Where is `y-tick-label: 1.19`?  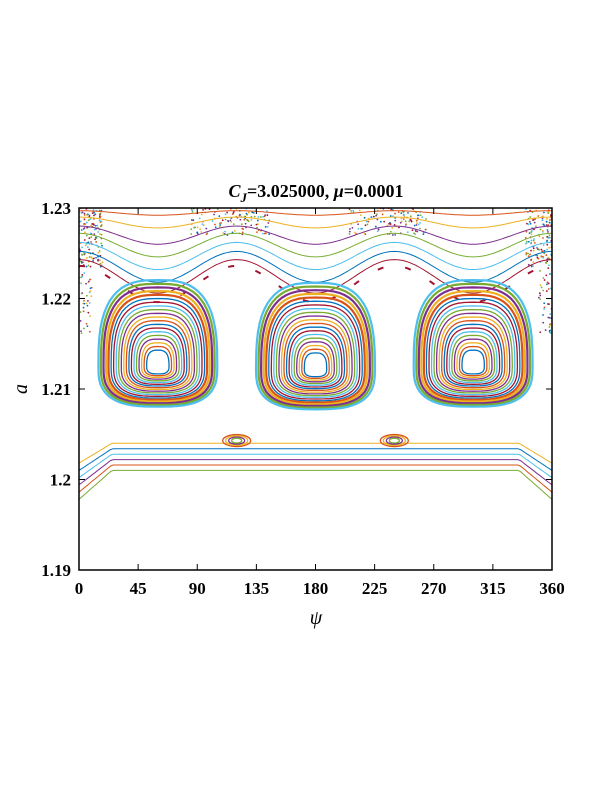
y-tick-label: 1.19 is located at coordinates (56, 570).